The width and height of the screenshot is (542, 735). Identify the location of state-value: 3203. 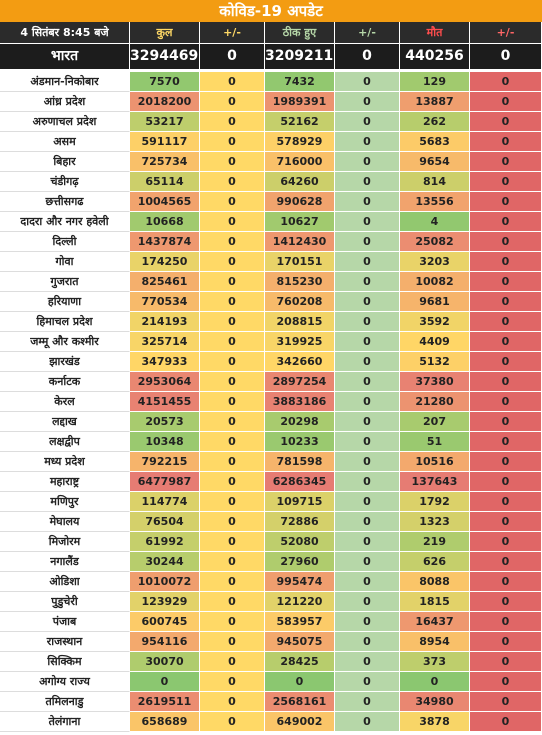
(435, 262).